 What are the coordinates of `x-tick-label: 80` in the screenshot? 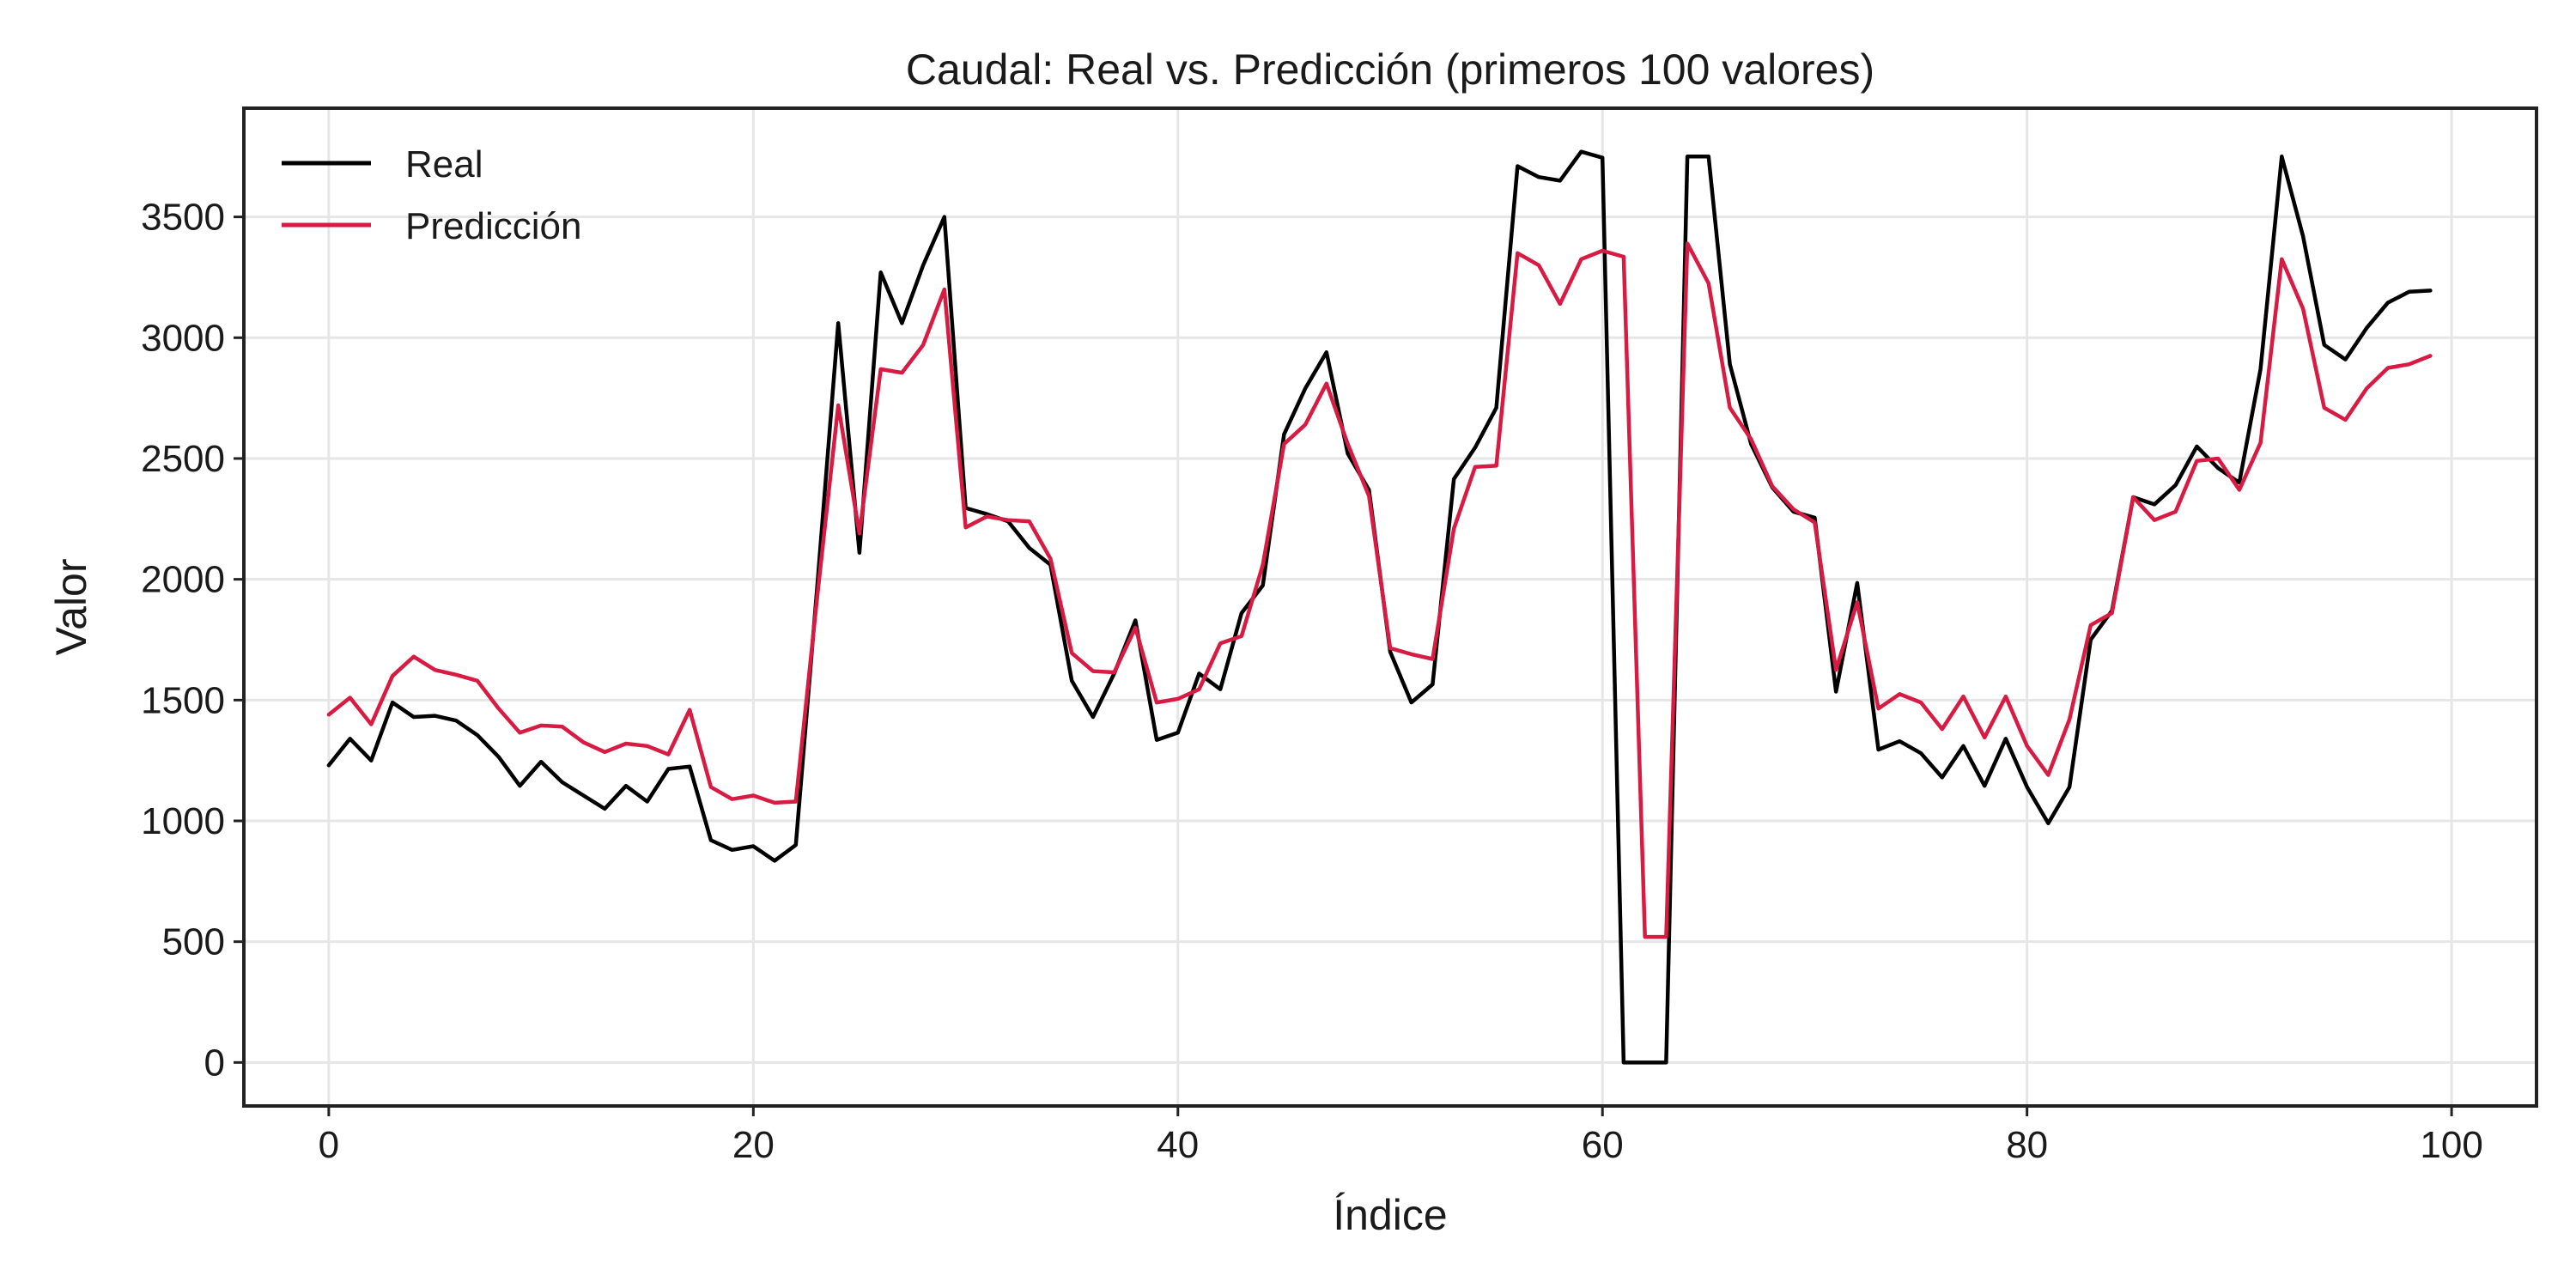 It's located at (2027, 1145).